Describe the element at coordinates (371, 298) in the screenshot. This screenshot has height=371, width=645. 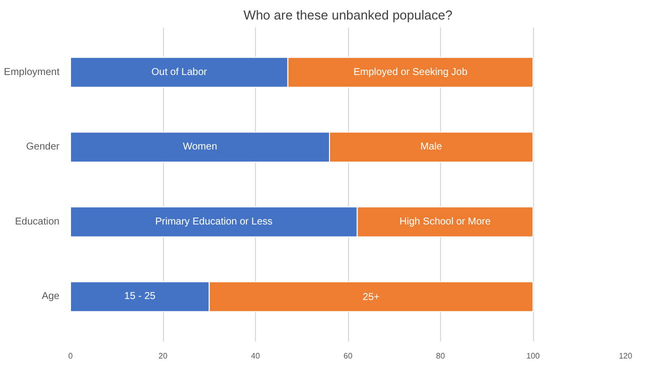
I see `annotation: 25+` at that location.